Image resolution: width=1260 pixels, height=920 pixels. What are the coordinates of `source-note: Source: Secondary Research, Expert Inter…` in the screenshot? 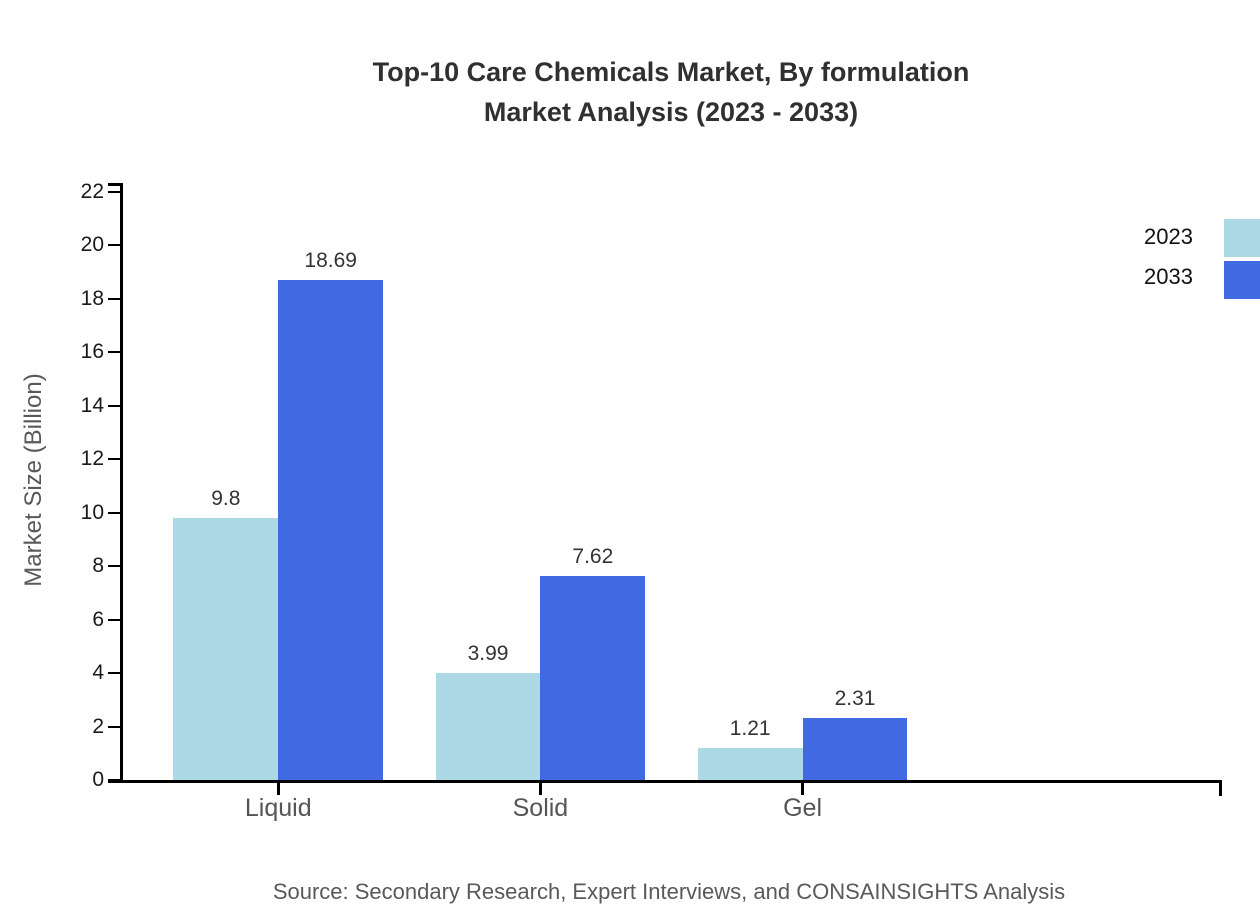 It's located at (669, 891).